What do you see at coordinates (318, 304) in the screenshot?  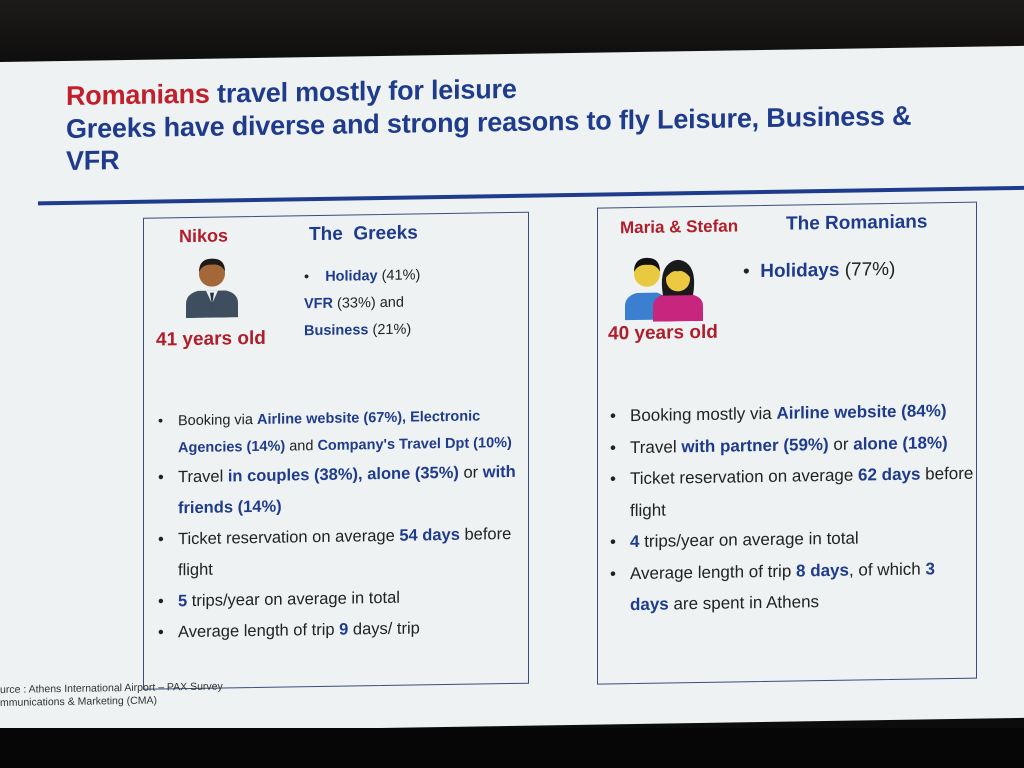 I see `reason-label: VFR` at bounding box center [318, 304].